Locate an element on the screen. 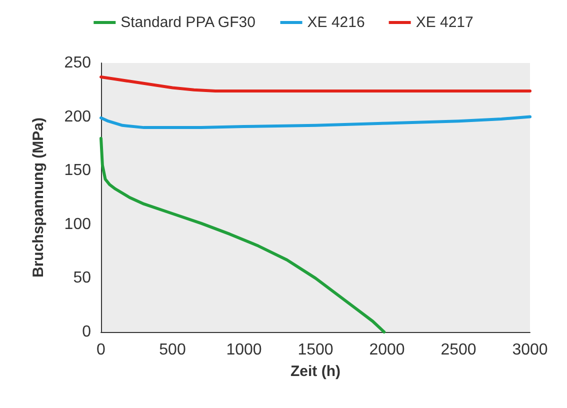  legend-label: Standard PPA GF30 is located at coordinates (188, 22).